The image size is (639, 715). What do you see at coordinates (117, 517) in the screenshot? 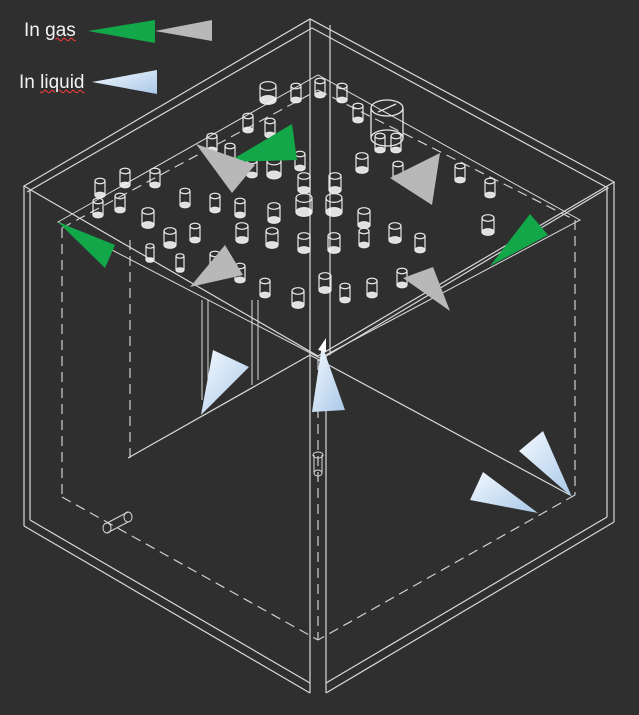
I see `drain-fitting-top` at bounding box center [117, 517].